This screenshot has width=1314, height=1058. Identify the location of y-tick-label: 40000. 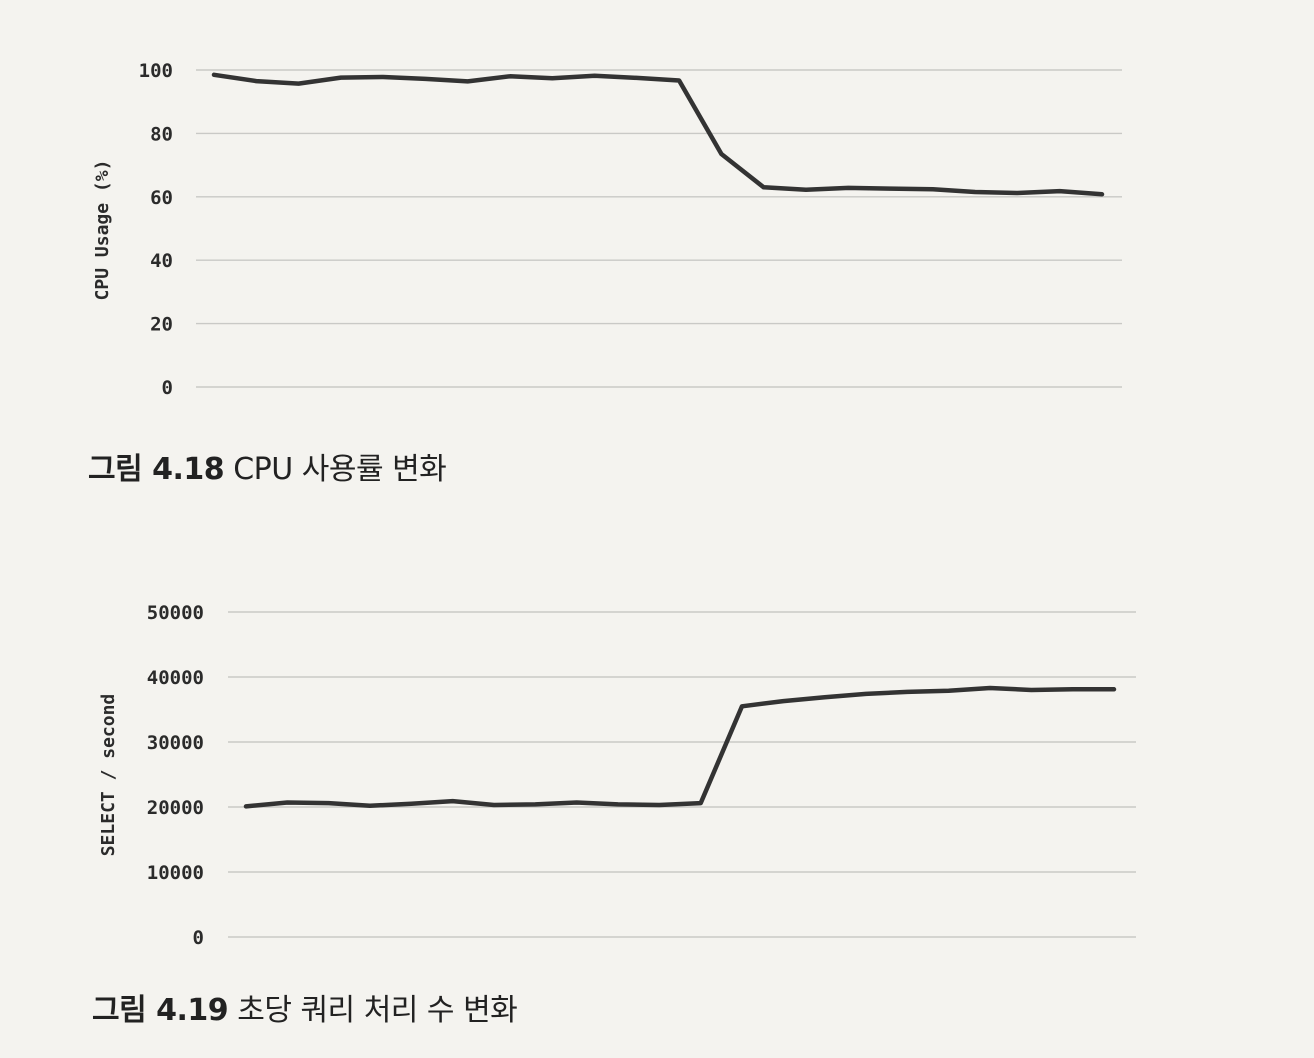
(175, 678).